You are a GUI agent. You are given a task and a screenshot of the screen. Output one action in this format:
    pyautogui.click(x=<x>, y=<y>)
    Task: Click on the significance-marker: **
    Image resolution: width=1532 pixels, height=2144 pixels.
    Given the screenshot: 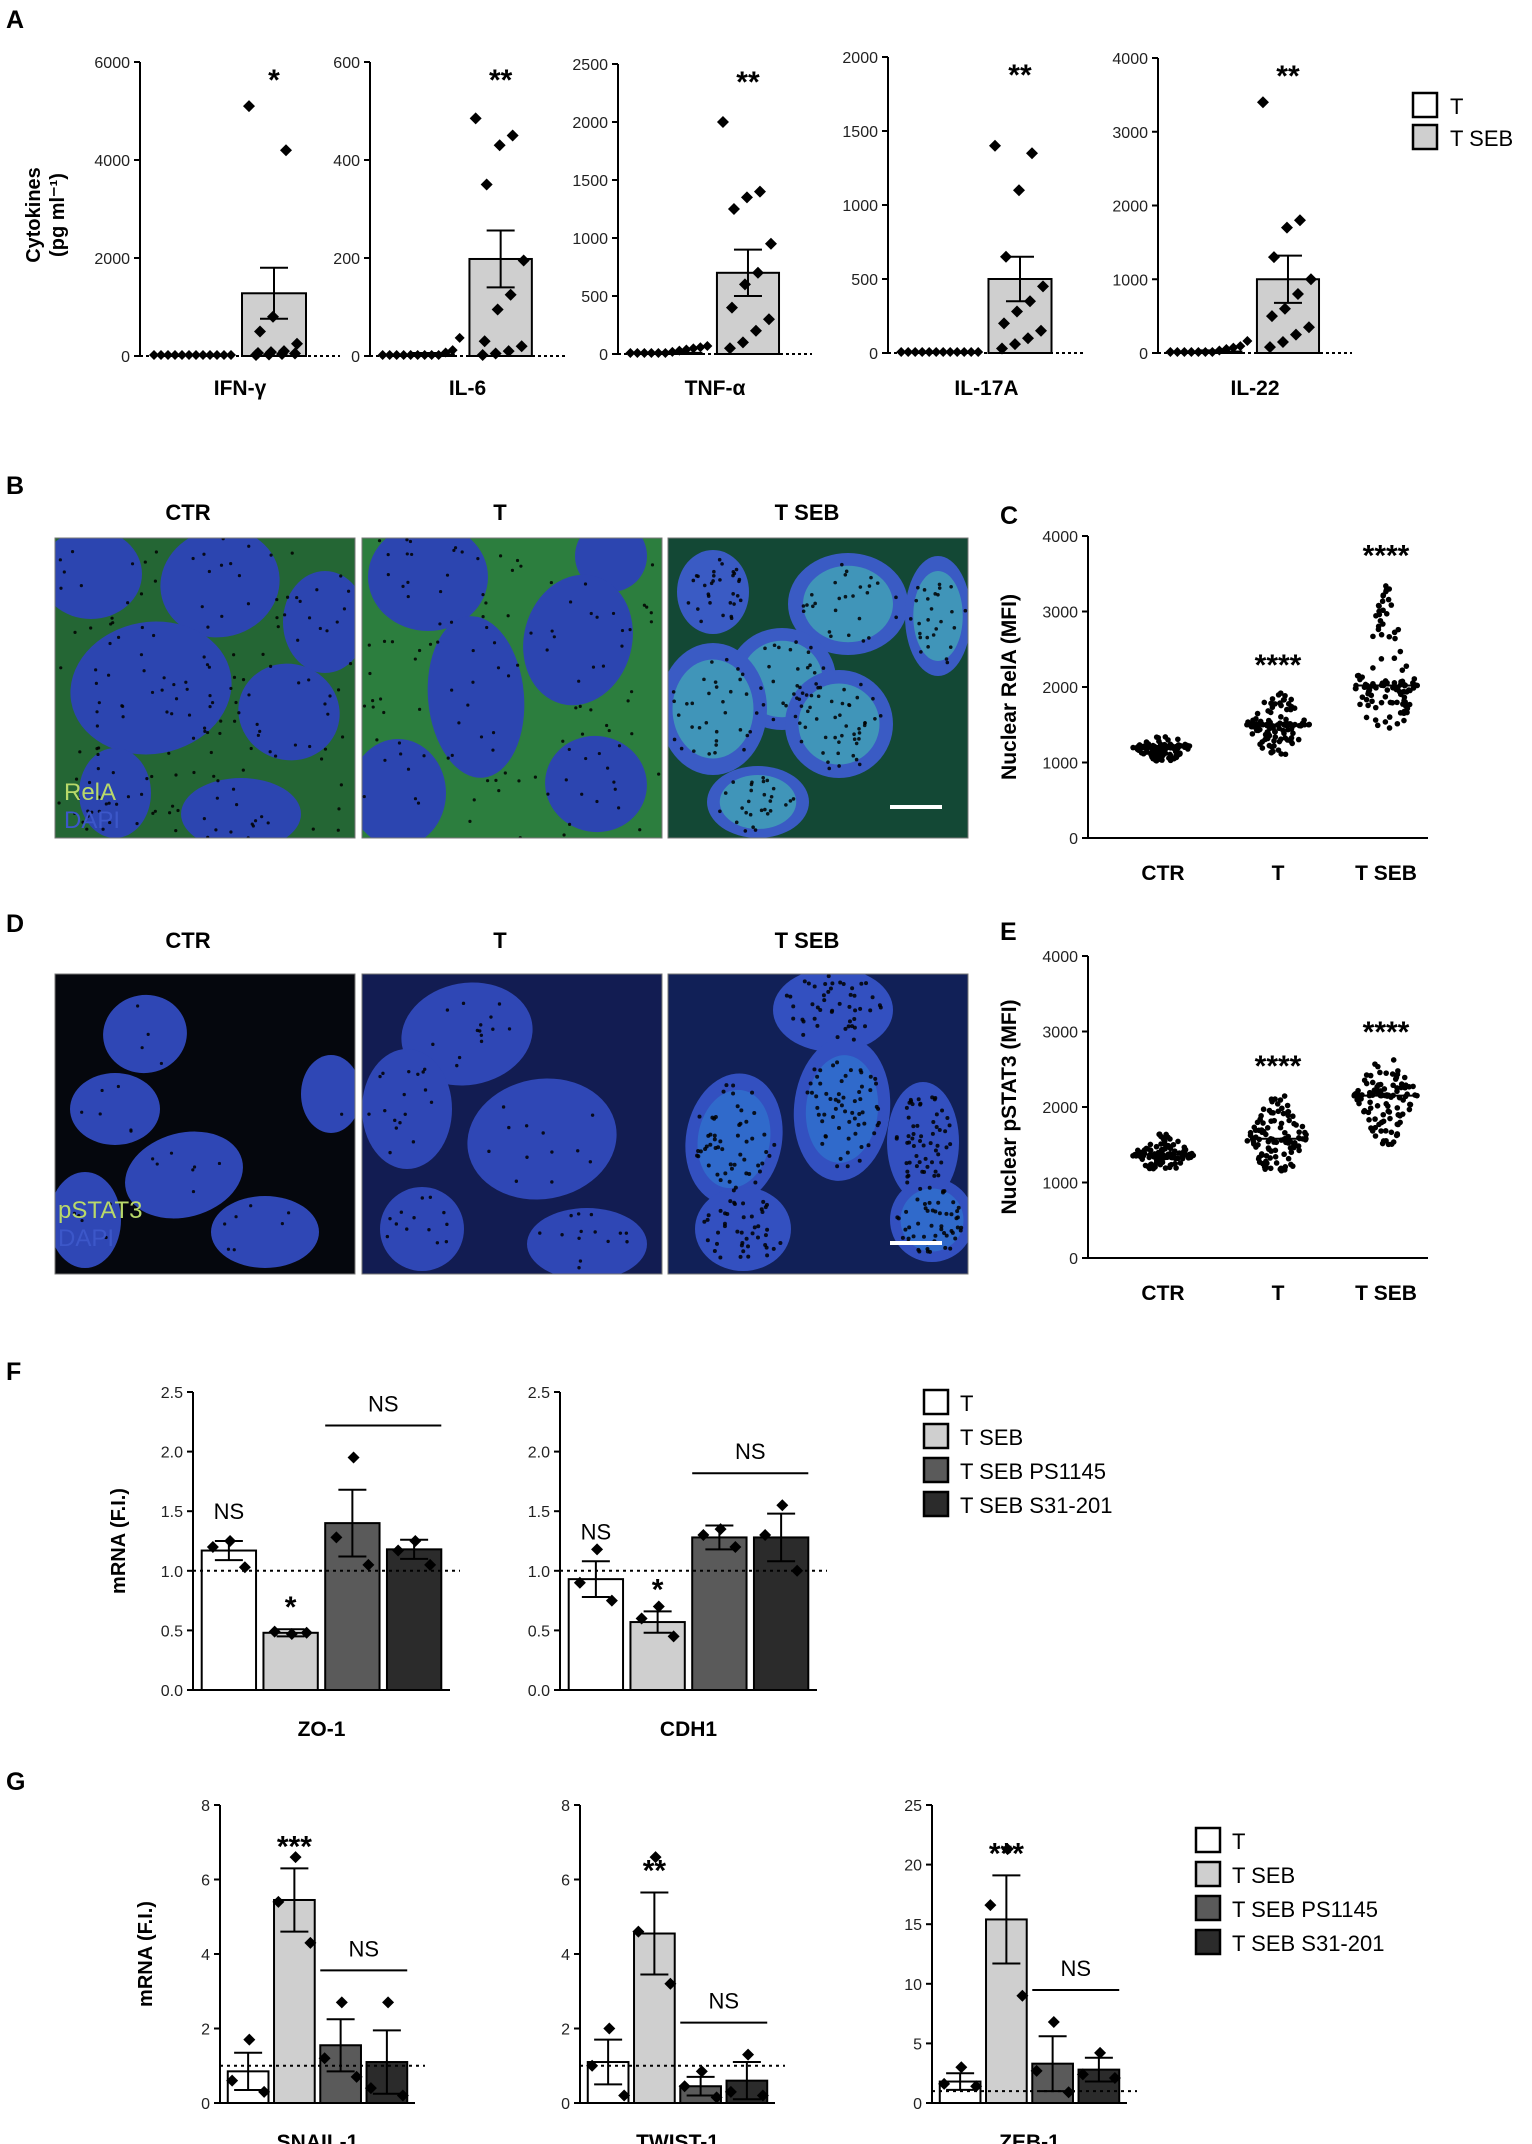 What is the action you would take?
    pyautogui.click(x=501, y=80)
    